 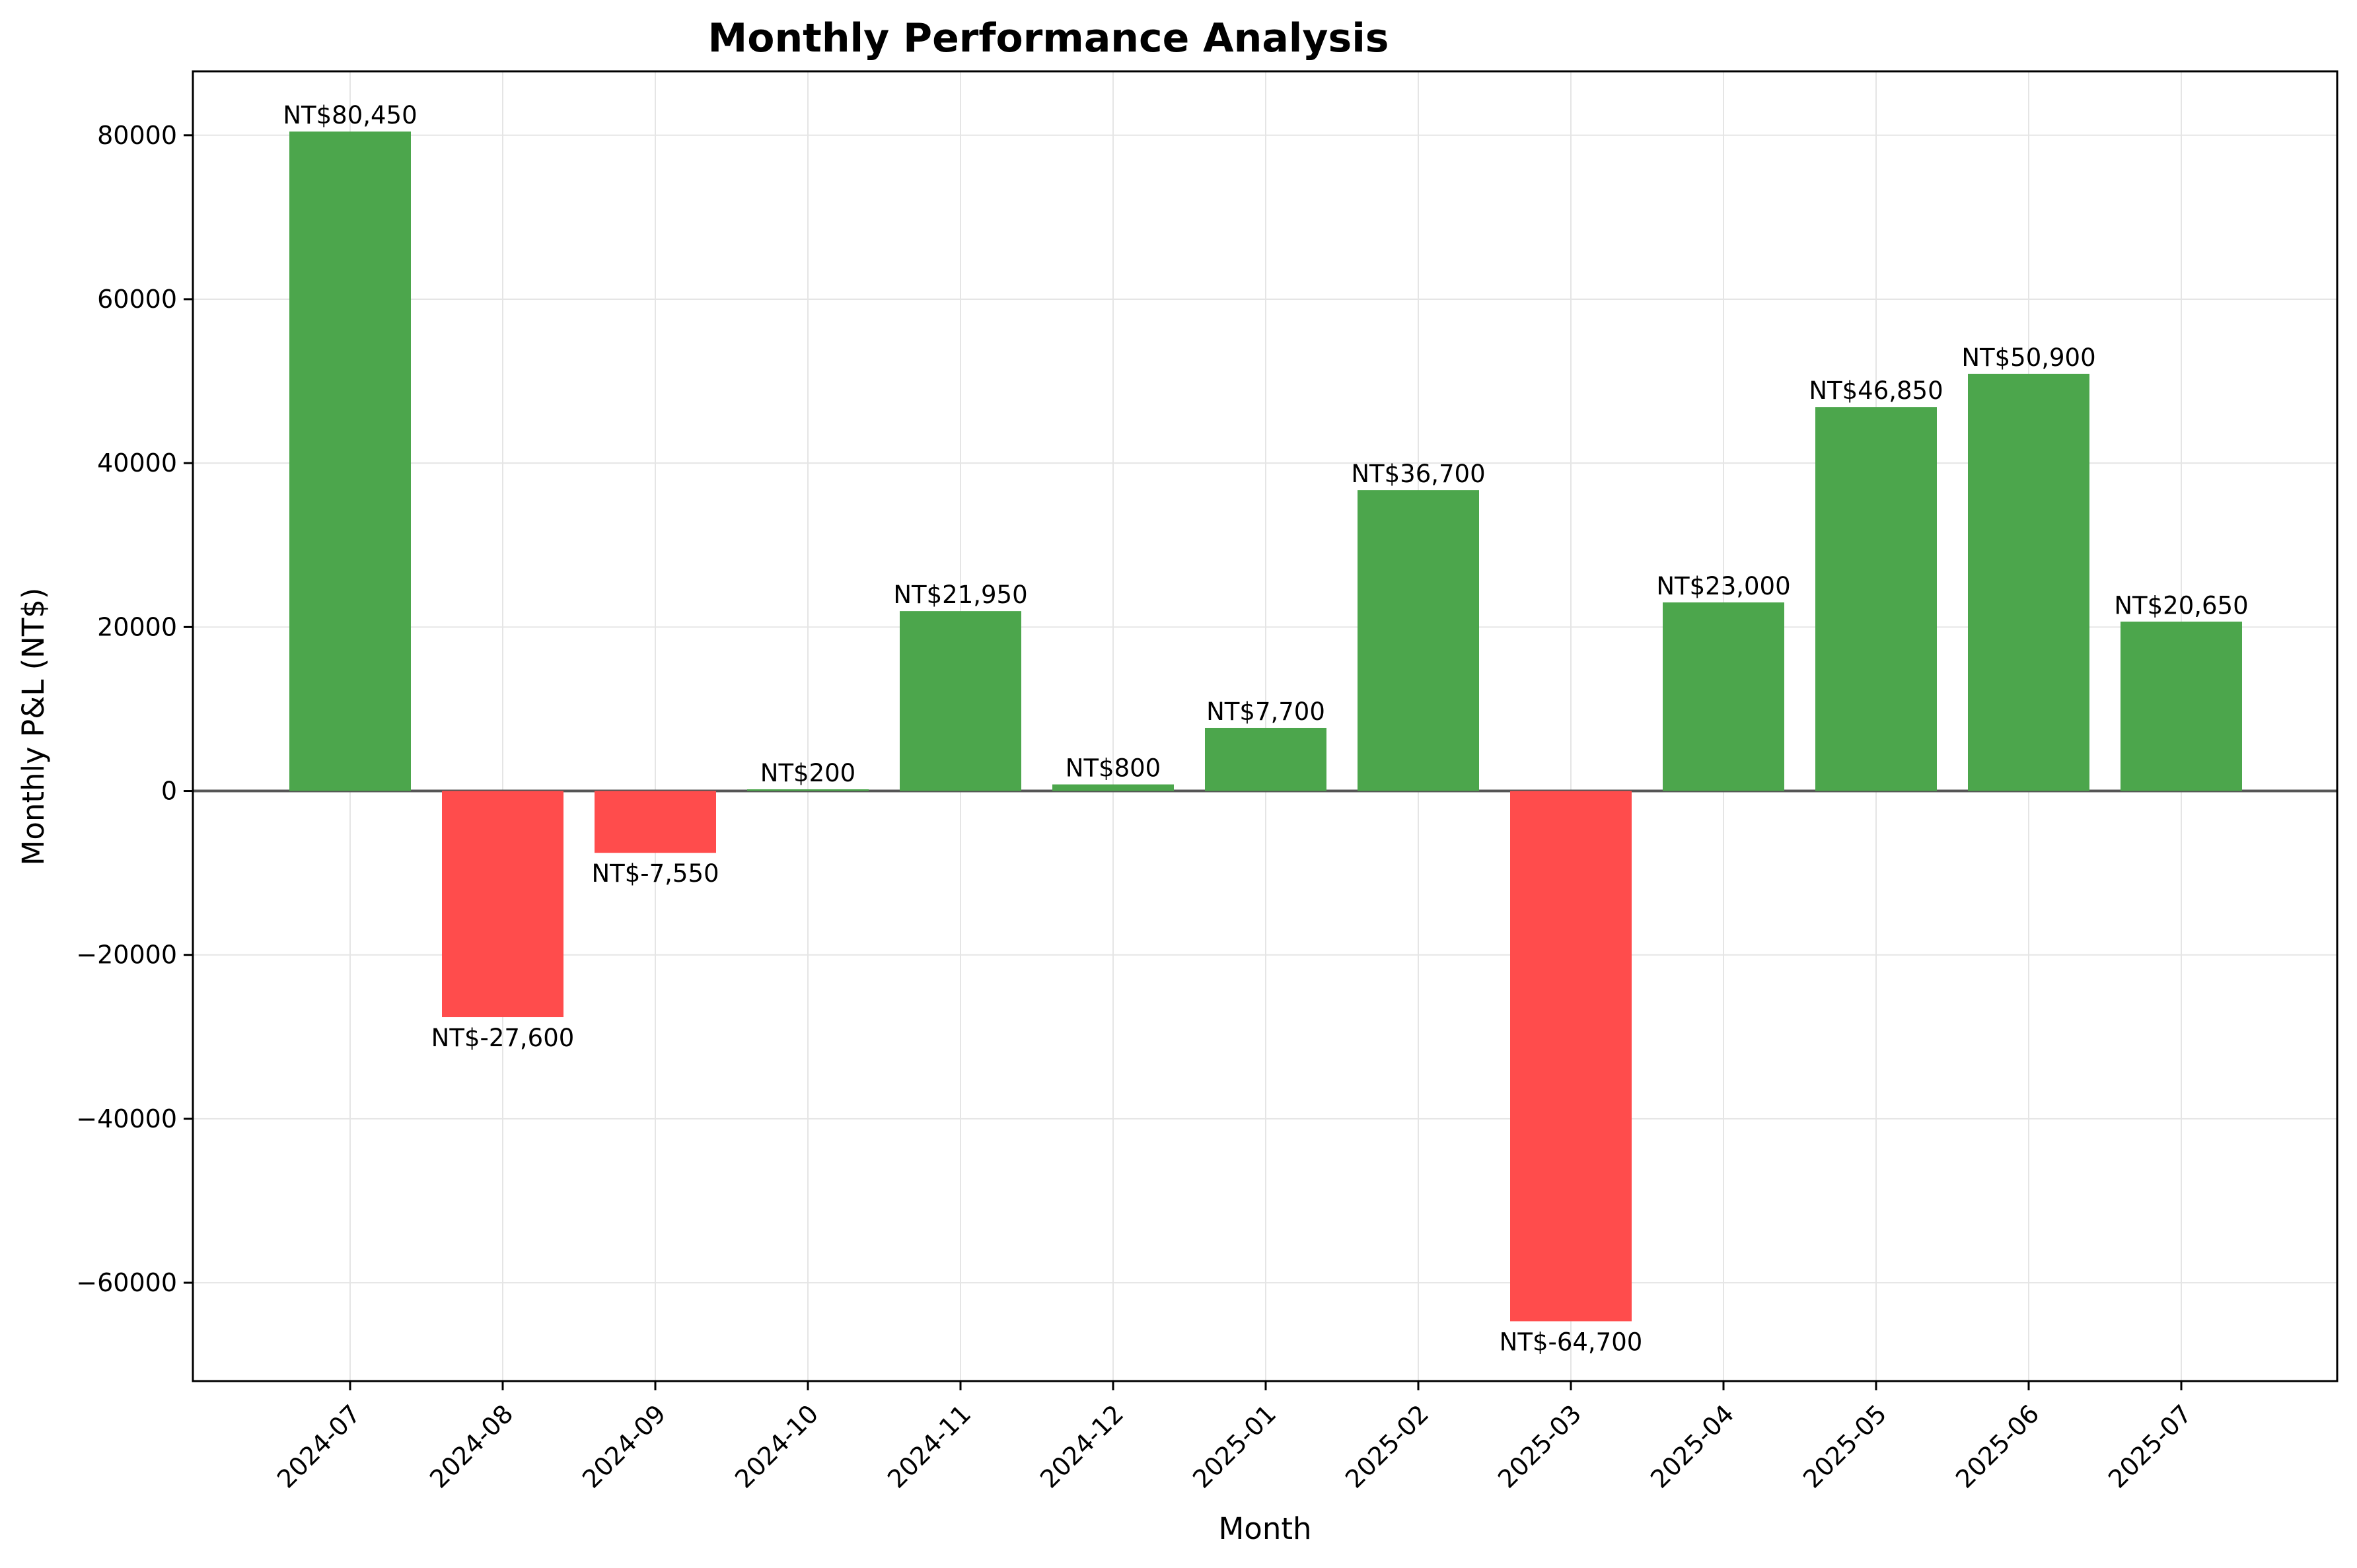 What do you see at coordinates (1234, 1446) in the screenshot?
I see `x-tick-label: 2025-01` at bounding box center [1234, 1446].